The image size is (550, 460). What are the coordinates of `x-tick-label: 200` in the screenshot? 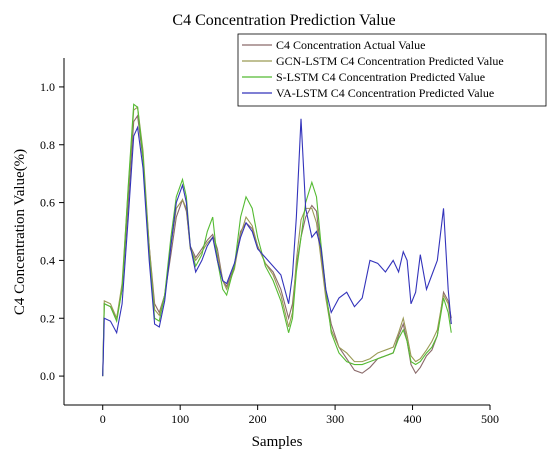 It's located at (258, 419).